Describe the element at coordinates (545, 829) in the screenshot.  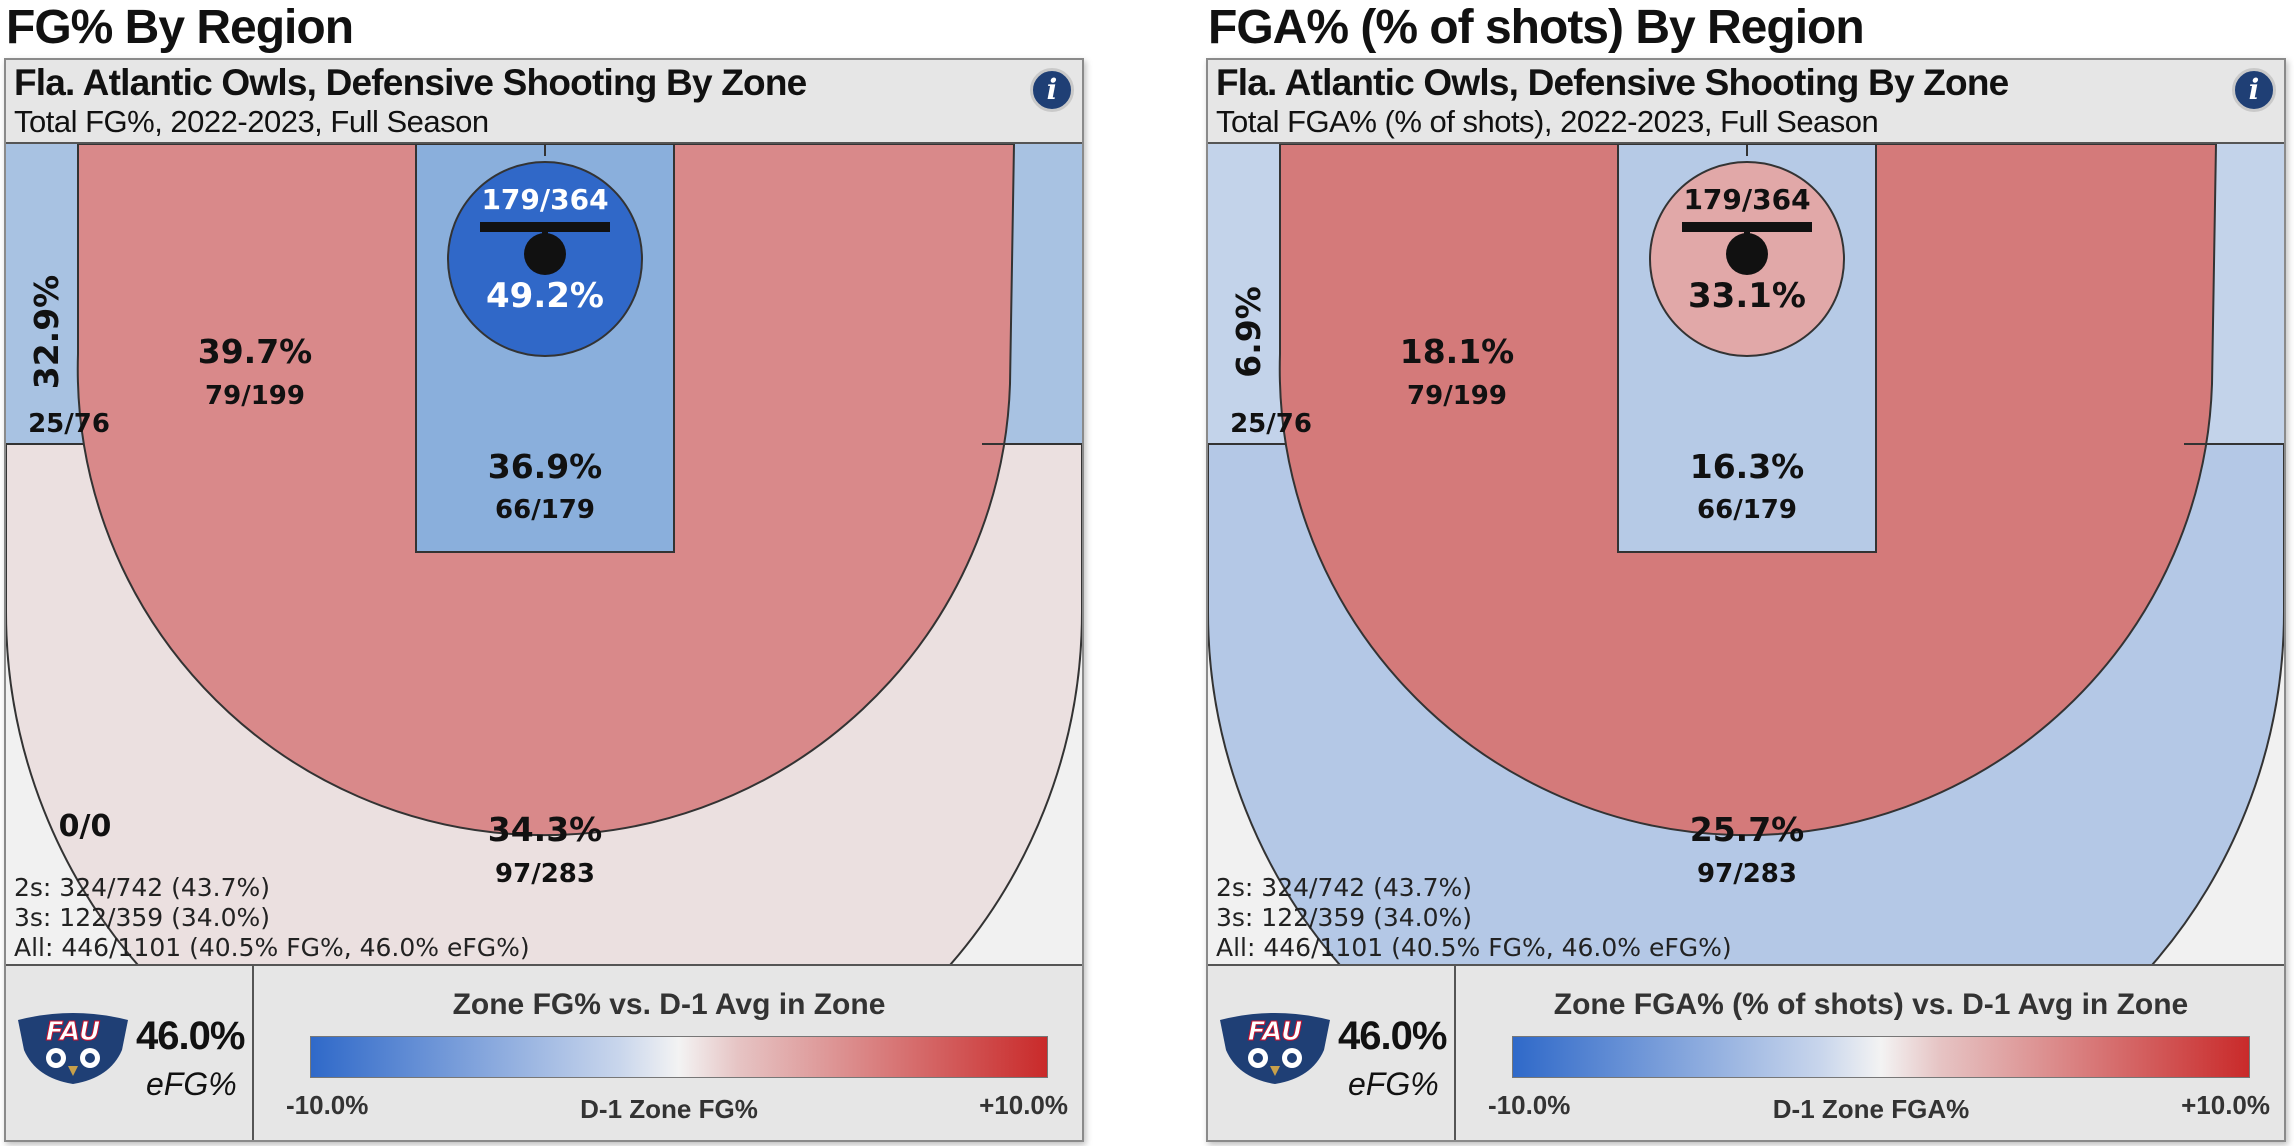
I see `above-break-three-value: 34.3%` at that location.